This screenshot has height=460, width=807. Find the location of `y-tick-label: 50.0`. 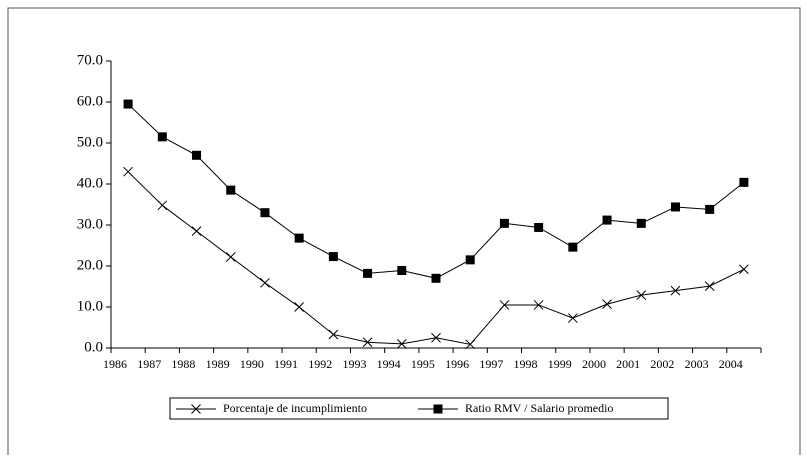

y-tick-label: 50.0 is located at coordinates (90, 142).